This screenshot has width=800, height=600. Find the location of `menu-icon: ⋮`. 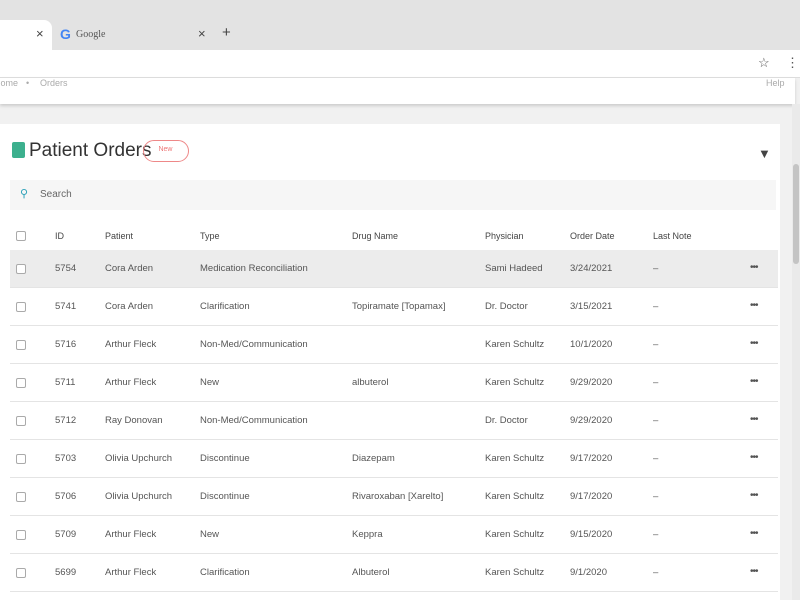

menu-icon: ⋮ is located at coordinates (792, 62).